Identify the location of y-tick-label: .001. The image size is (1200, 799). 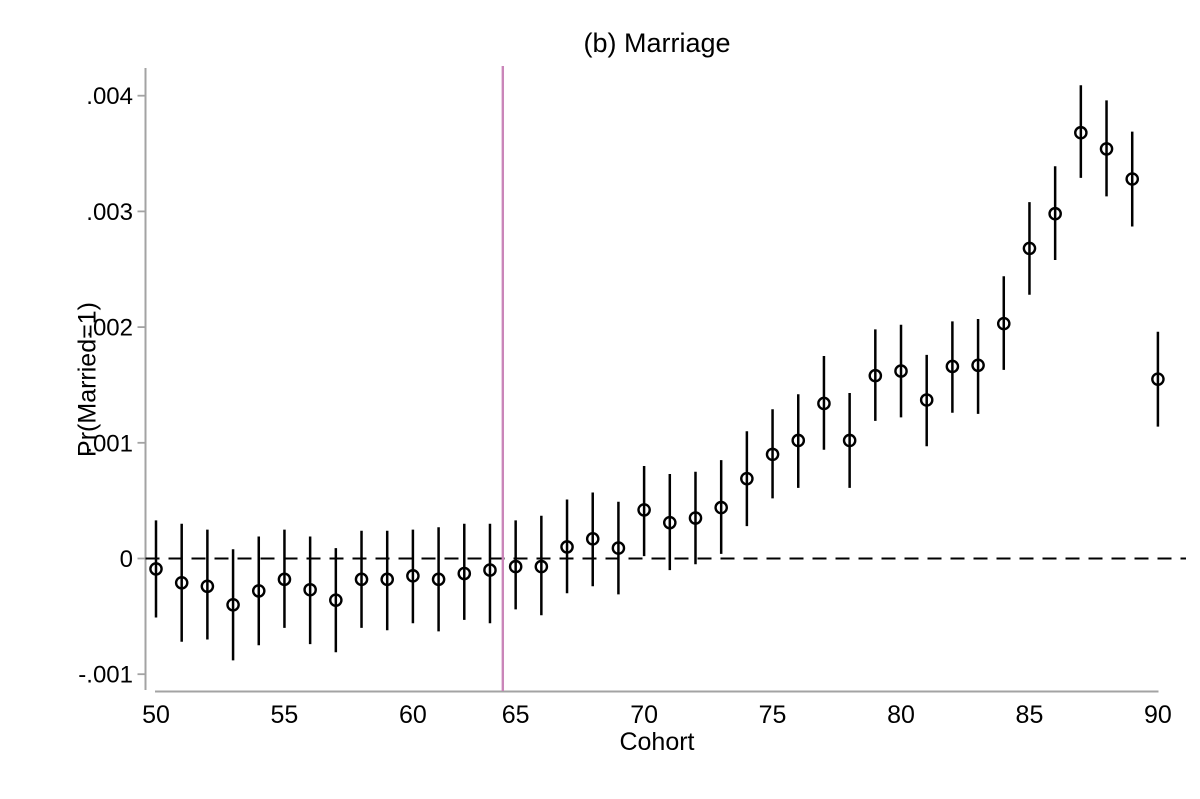
(109, 443).